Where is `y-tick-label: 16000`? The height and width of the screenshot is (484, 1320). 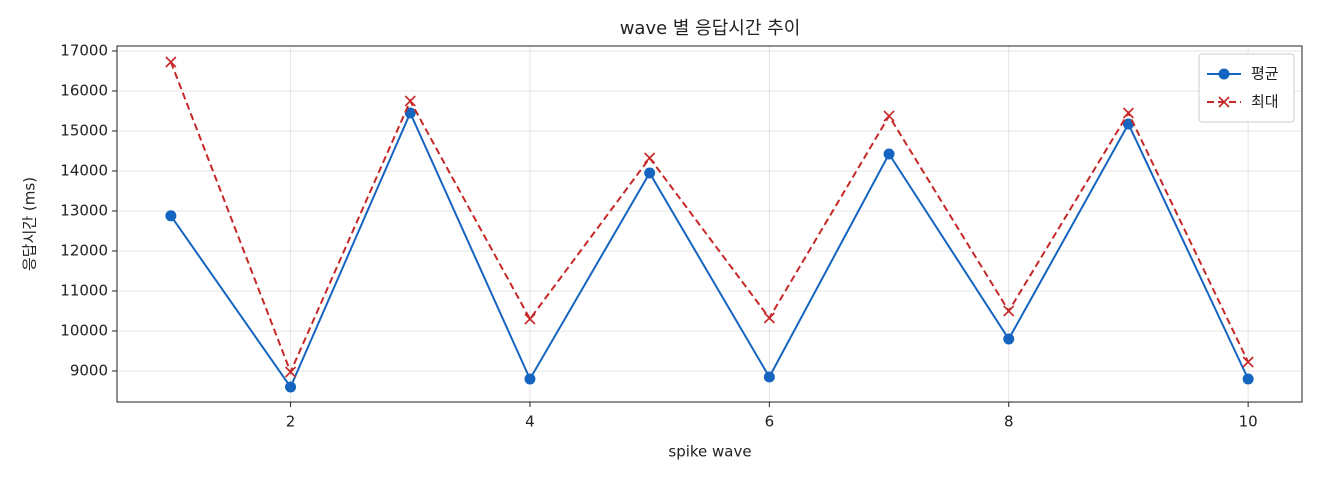
y-tick-label: 16000 is located at coordinates (84, 91).